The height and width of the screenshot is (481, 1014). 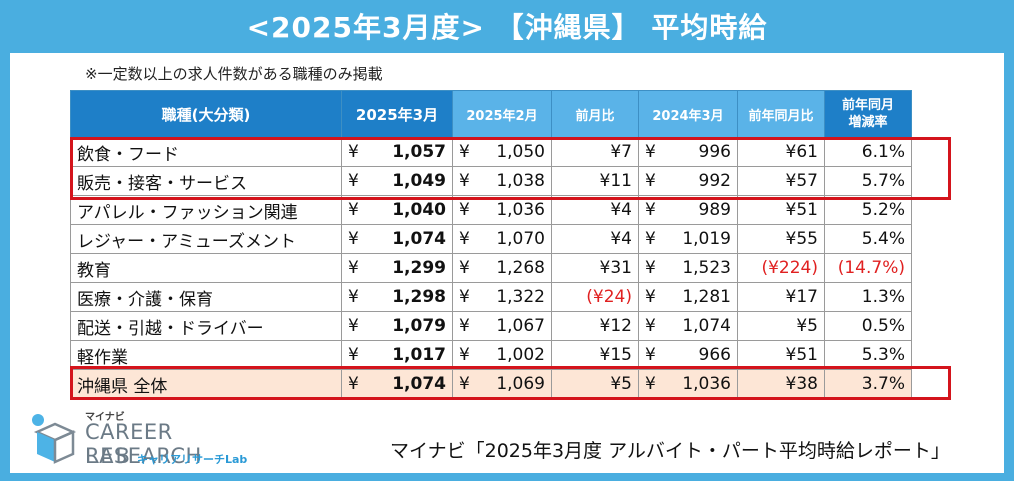 I want to click on cell-feb25: ¥1,070, so click(x=502, y=239).